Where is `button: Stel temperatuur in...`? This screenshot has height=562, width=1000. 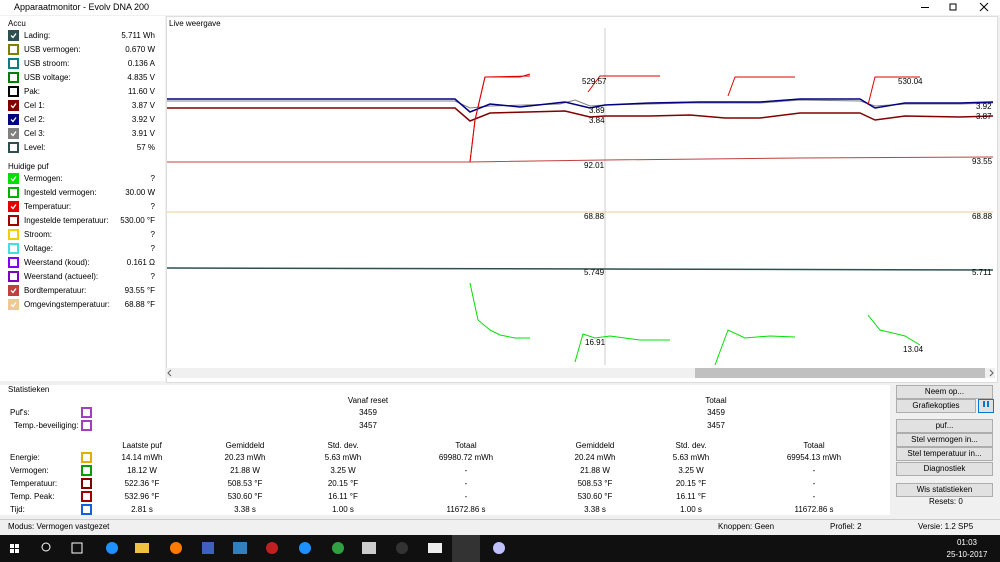
button: Stel temperatuur in... is located at coordinates (944, 454).